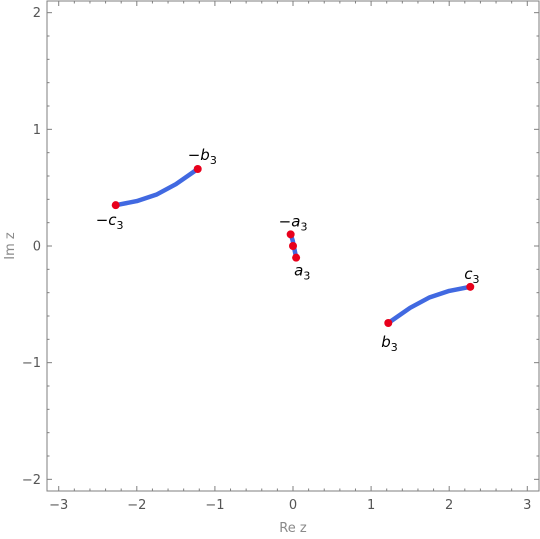 The width and height of the screenshot is (540, 539). I want to click on x-tick-label: −1, so click(214, 505).